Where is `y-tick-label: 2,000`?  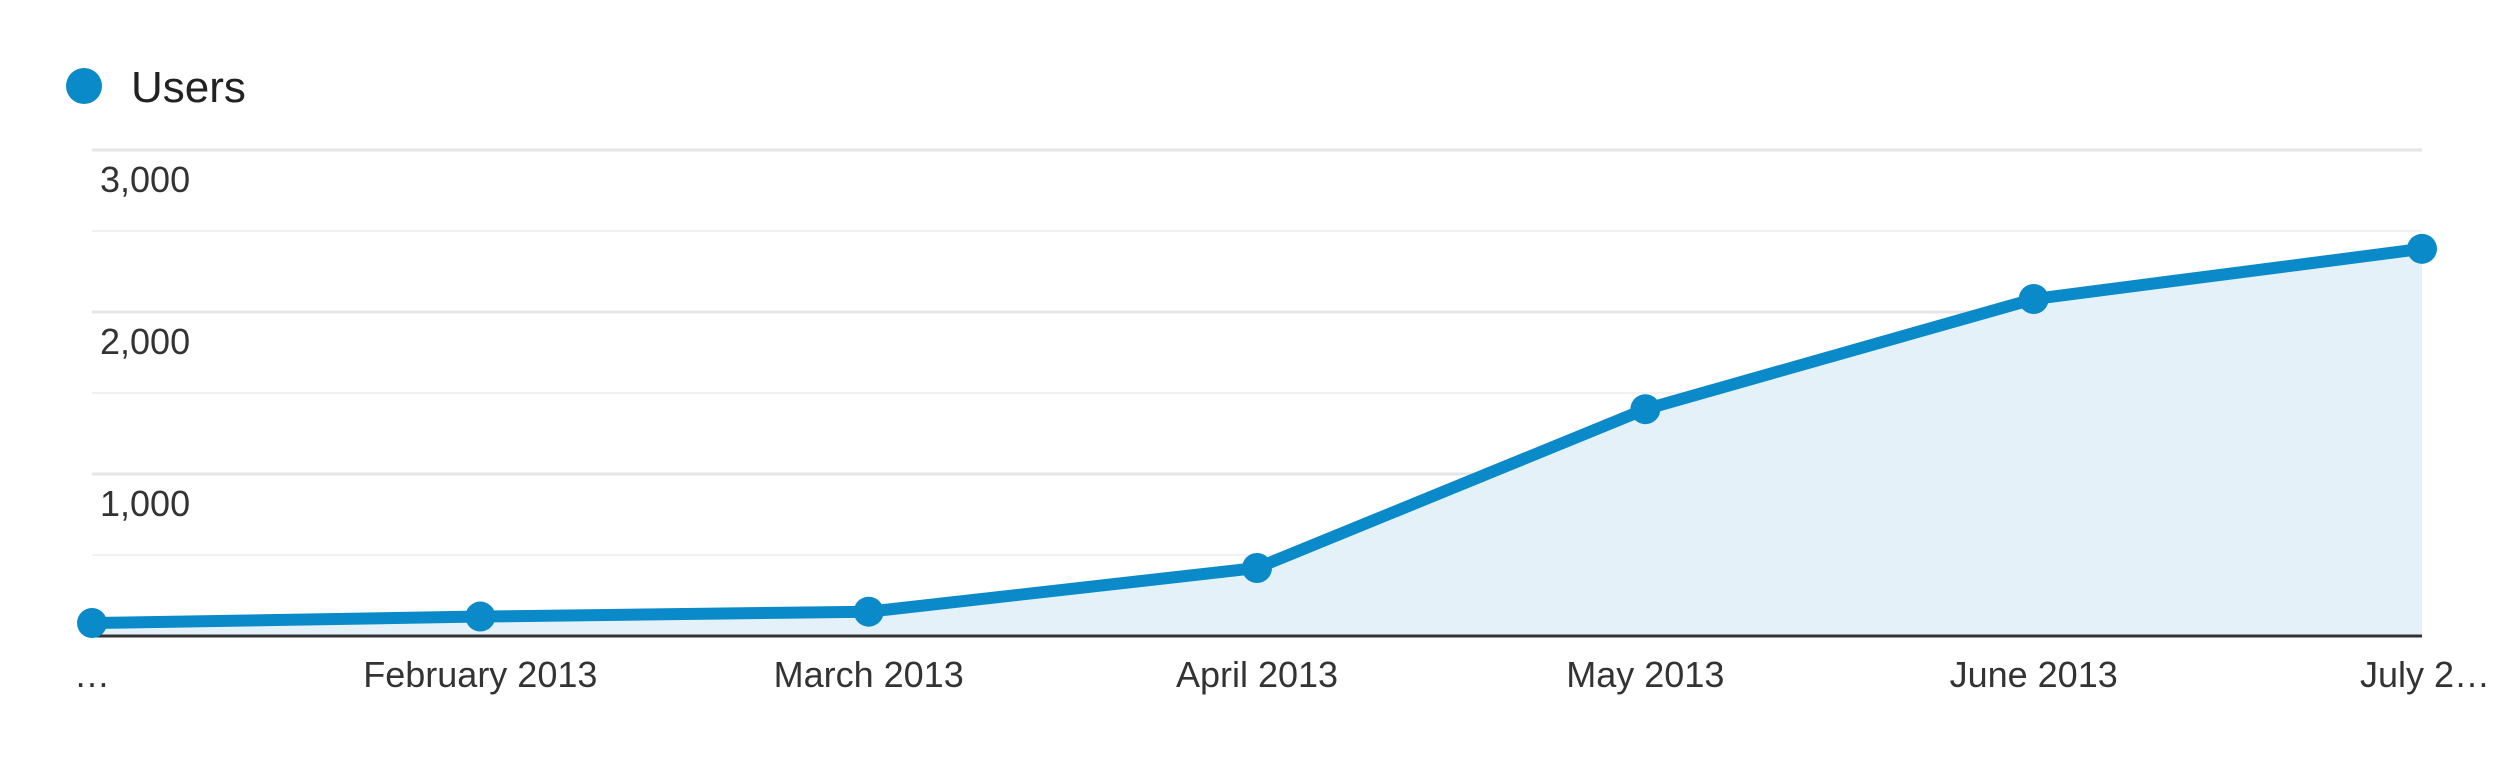 y-tick-label: 2,000 is located at coordinates (145, 341).